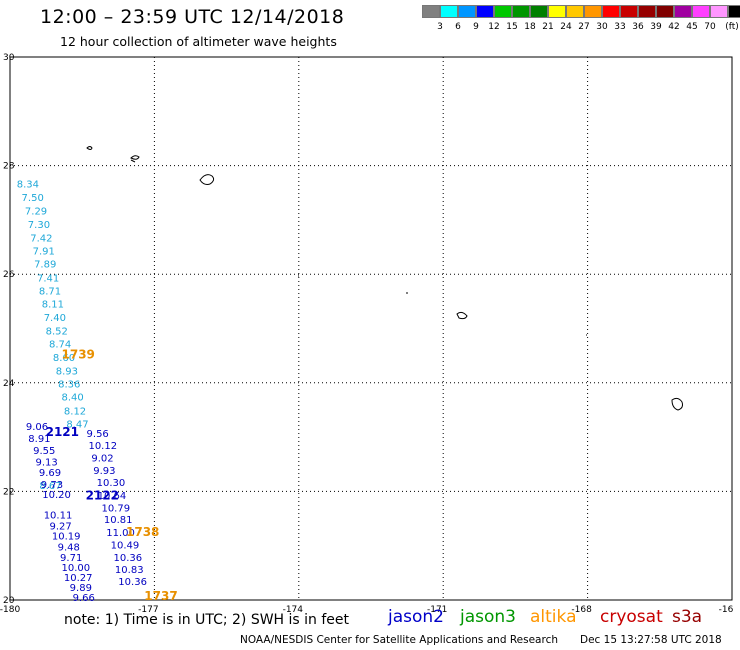 The image size is (740, 650). Describe the element at coordinates (37, 427) in the screenshot. I see `wave-height-value: 9.06` at that location.